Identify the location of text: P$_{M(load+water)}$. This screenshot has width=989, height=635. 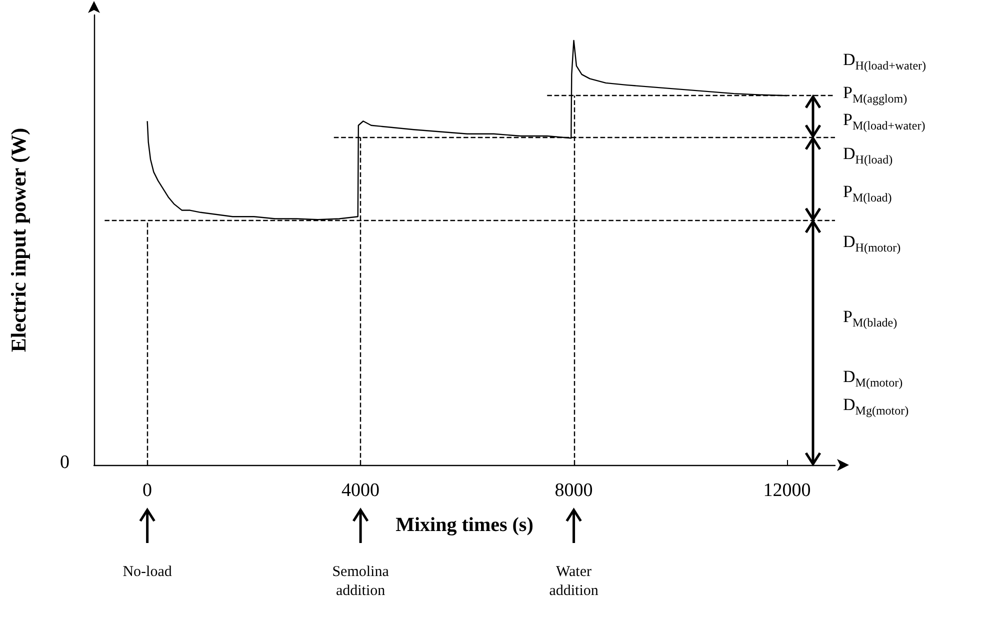
(884, 121).